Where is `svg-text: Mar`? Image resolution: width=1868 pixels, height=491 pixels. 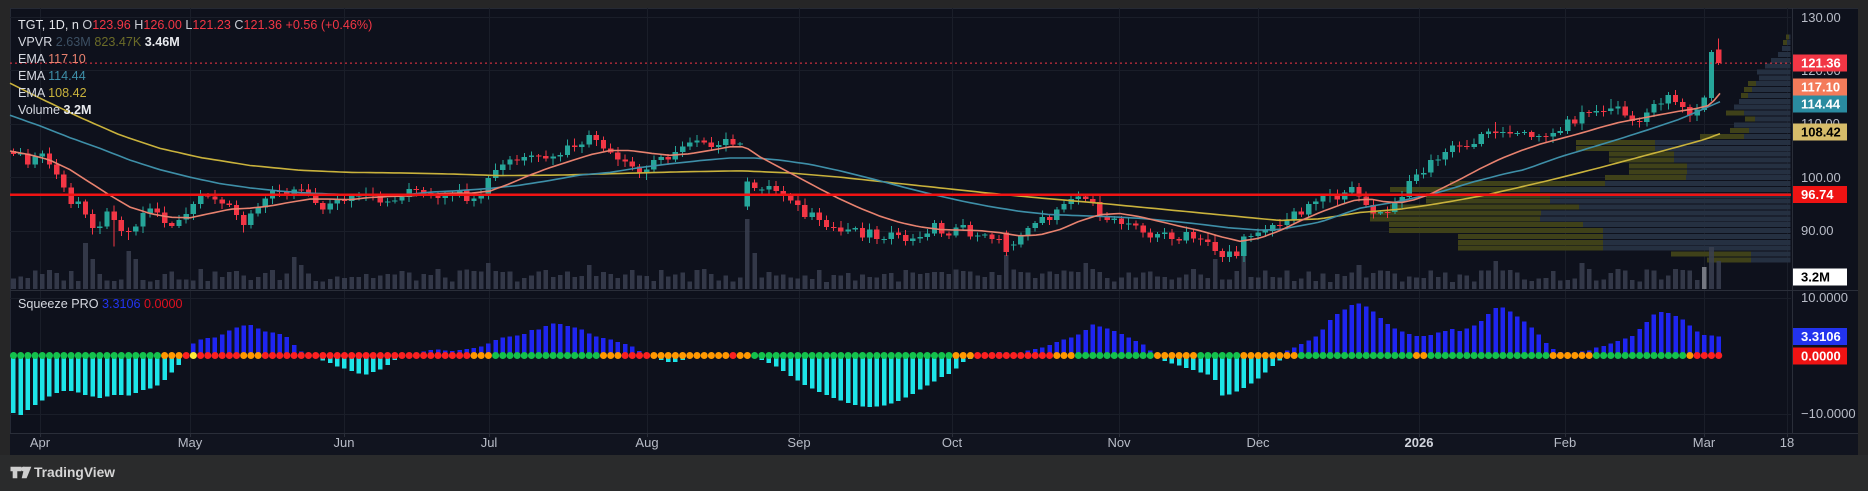 svg-text: Mar is located at coordinates (1704, 442).